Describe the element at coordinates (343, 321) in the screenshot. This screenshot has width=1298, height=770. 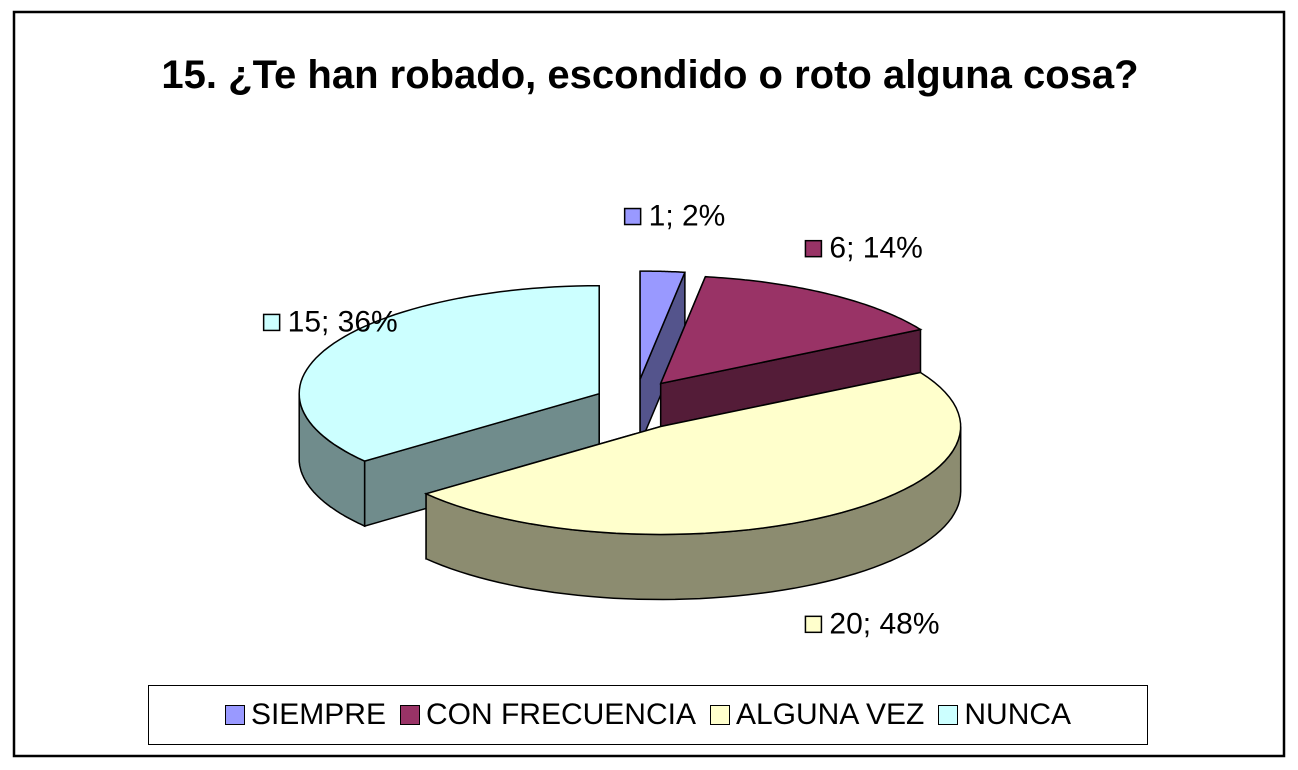
I see `data-label: 15; 36%` at that location.